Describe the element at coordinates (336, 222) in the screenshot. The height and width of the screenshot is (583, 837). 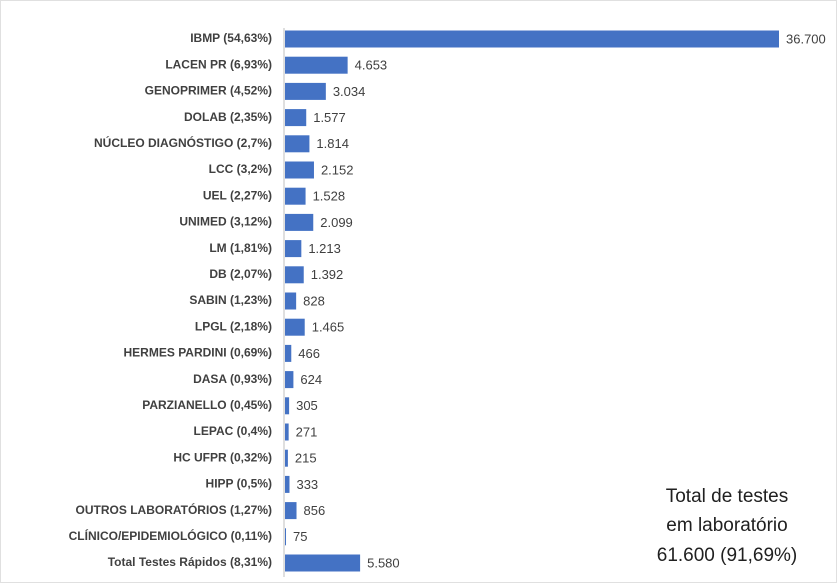
I see `value-label: 2.099` at that location.